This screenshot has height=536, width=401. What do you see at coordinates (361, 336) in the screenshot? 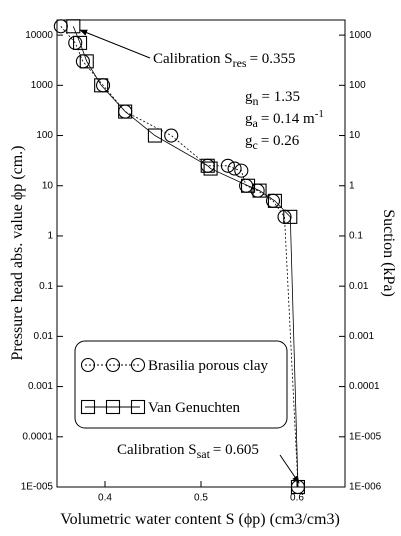
I see `y2-tick-label: 0.001` at bounding box center [361, 336].